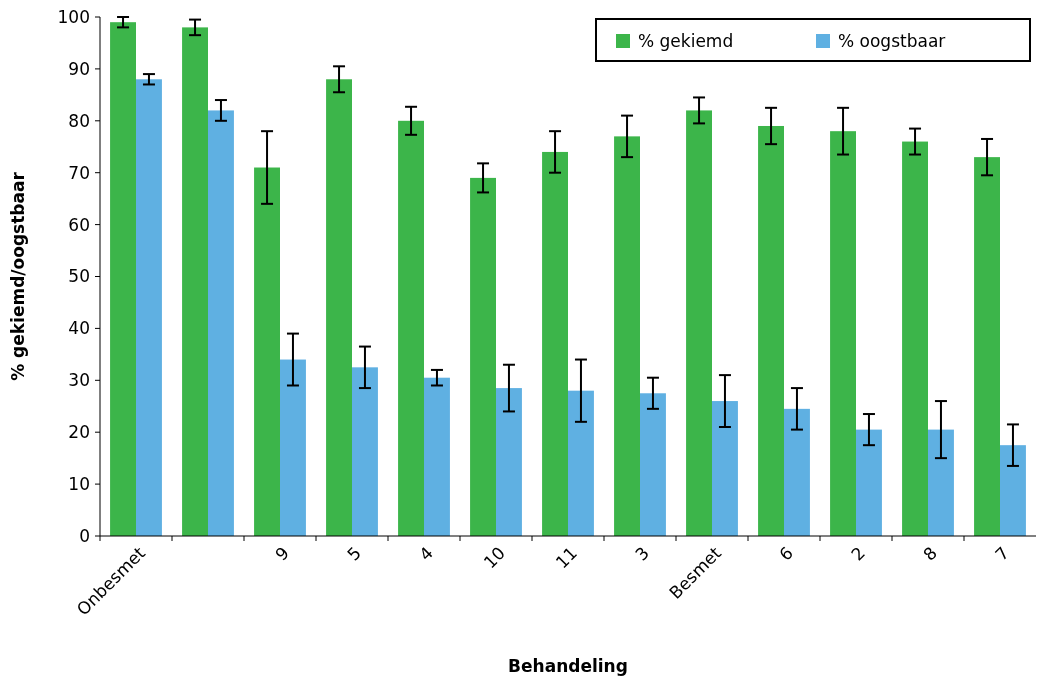 The width and height of the screenshot is (1042, 684). Describe the element at coordinates (18, 276) in the screenshot. I see `y-axis-title: % gekiemd/oogstbaar` at that location.